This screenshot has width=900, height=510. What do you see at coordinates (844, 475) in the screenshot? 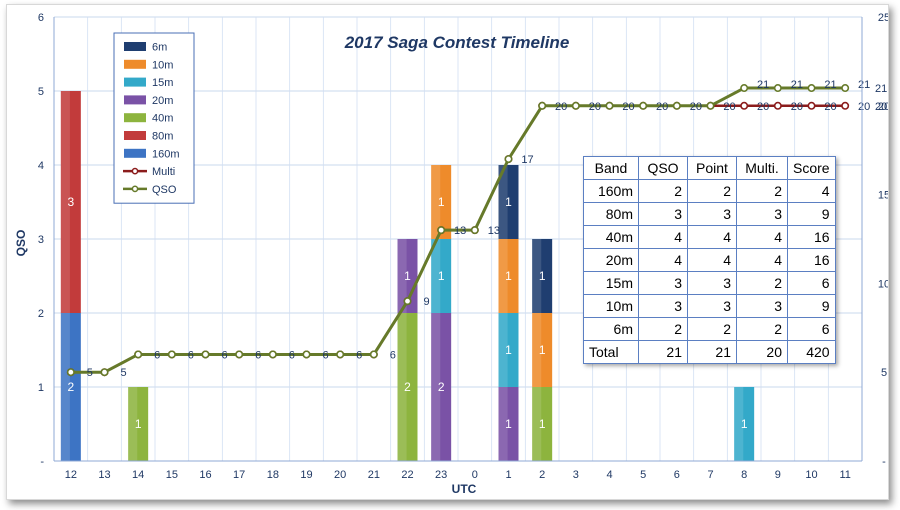
I see `x-tick-label: 11` at bounding box center [844, 475].